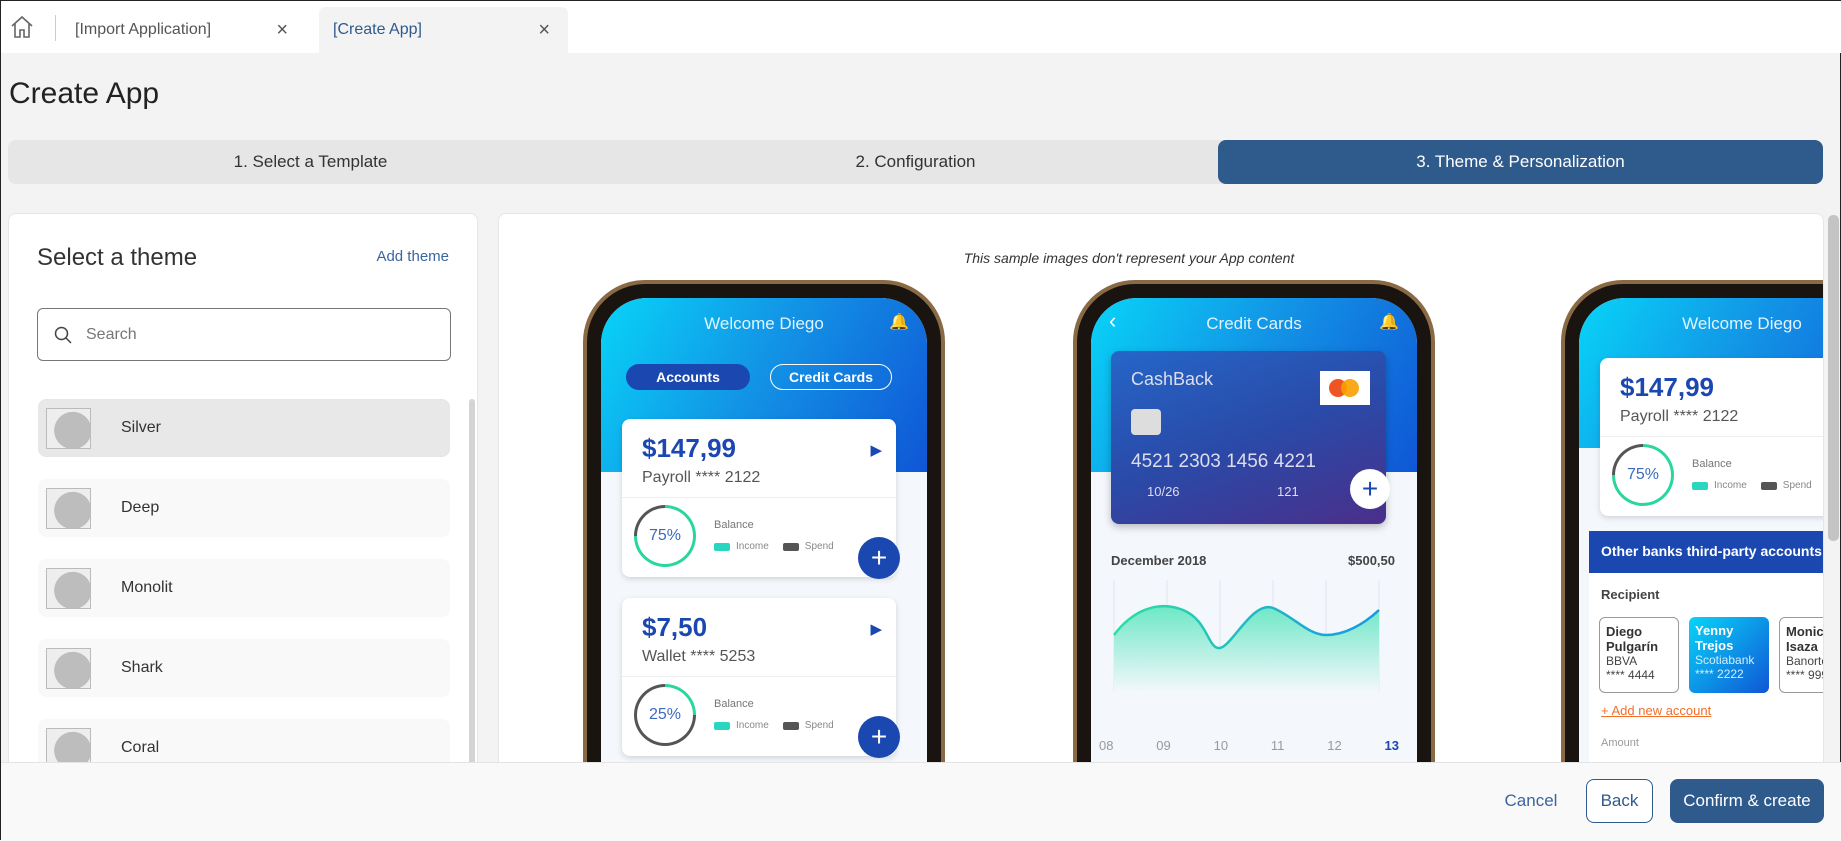 The image size is (1841, 841). What do you see at coordinates (140, 747) in the screenshot?
I see `theme-label: Coral` at bounding box center [140, 747].